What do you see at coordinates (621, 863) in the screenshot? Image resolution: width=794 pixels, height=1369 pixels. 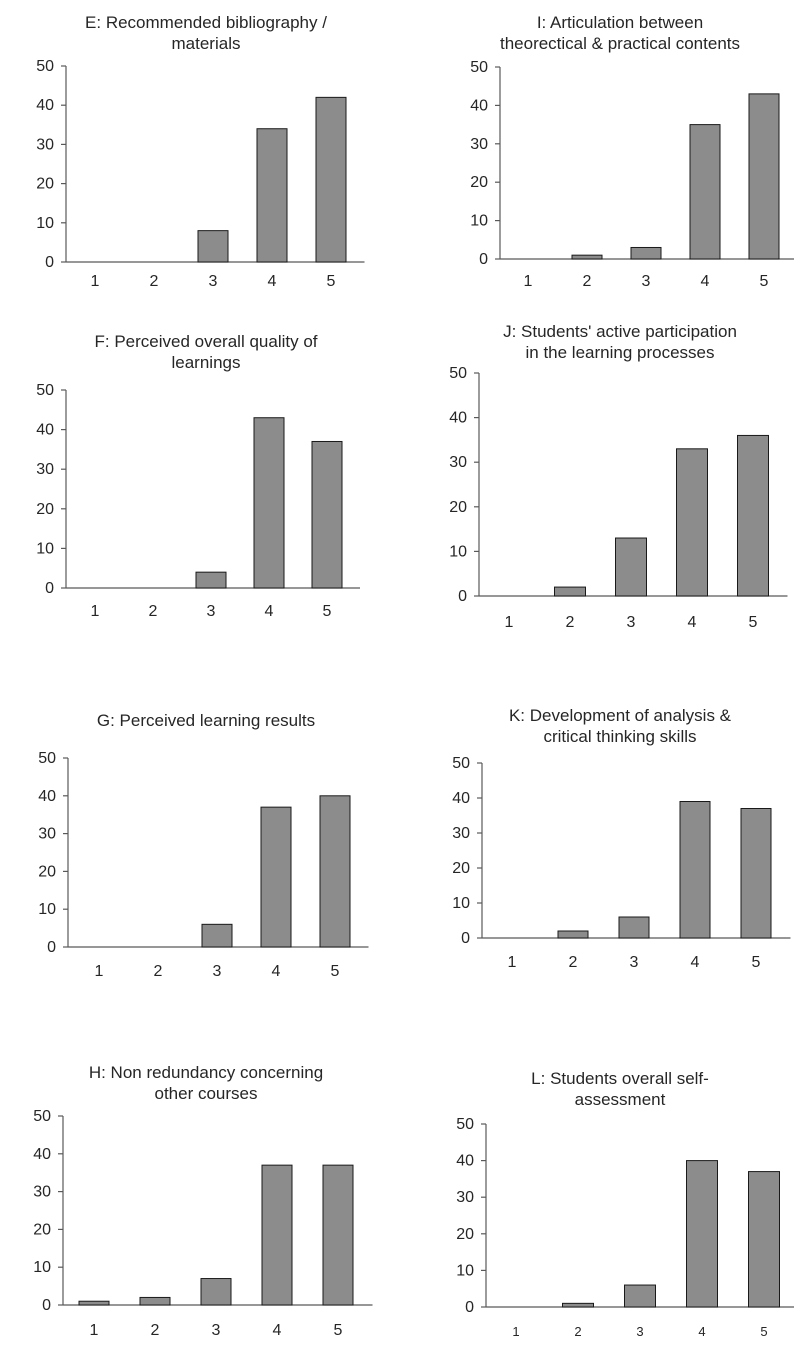 I see `chart-panel-k: 0 10 20 30 40 50 1 2 3 4 5` at bounding box center [621, 863].